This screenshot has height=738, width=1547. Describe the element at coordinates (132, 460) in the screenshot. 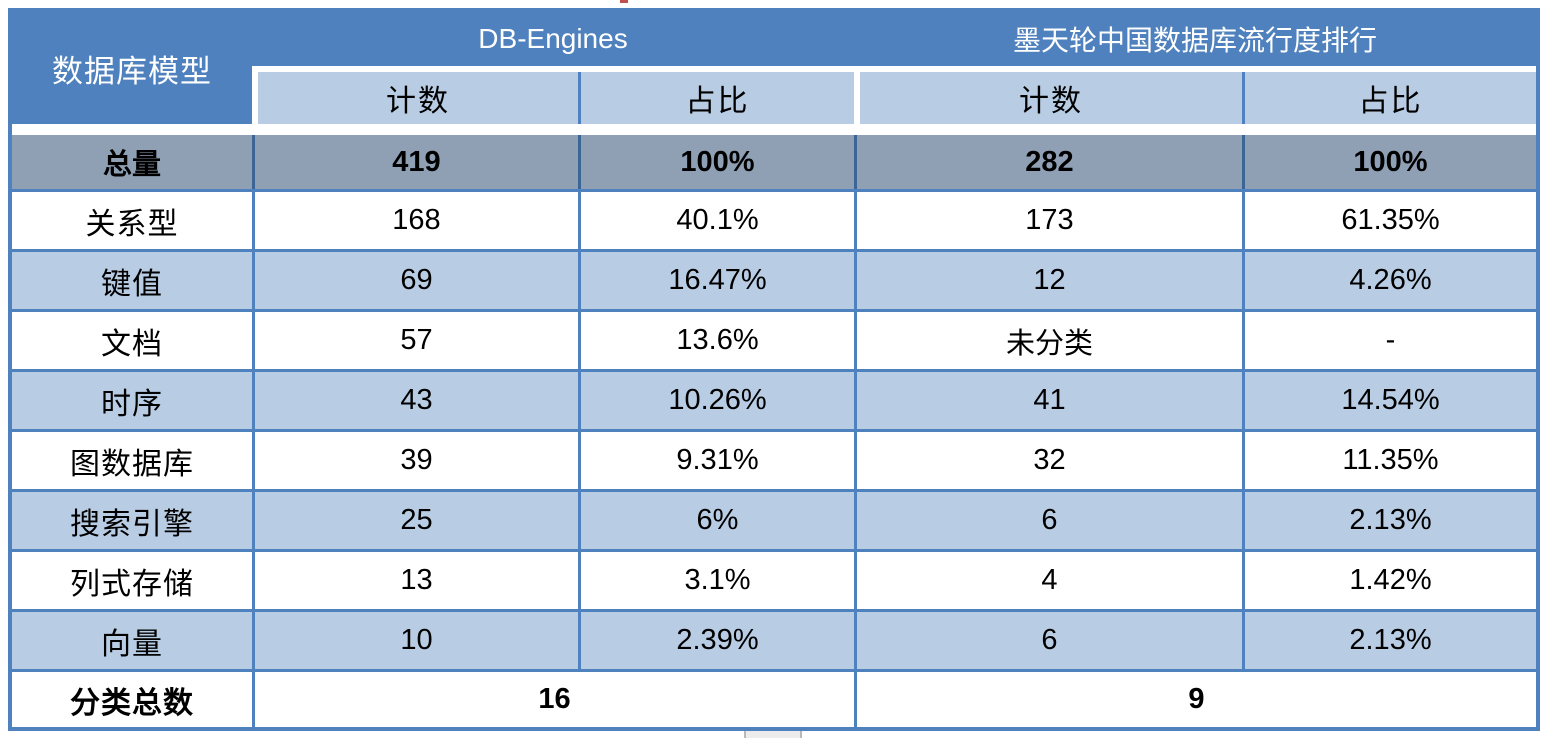

I see `row-label: 图数据库` at that location.